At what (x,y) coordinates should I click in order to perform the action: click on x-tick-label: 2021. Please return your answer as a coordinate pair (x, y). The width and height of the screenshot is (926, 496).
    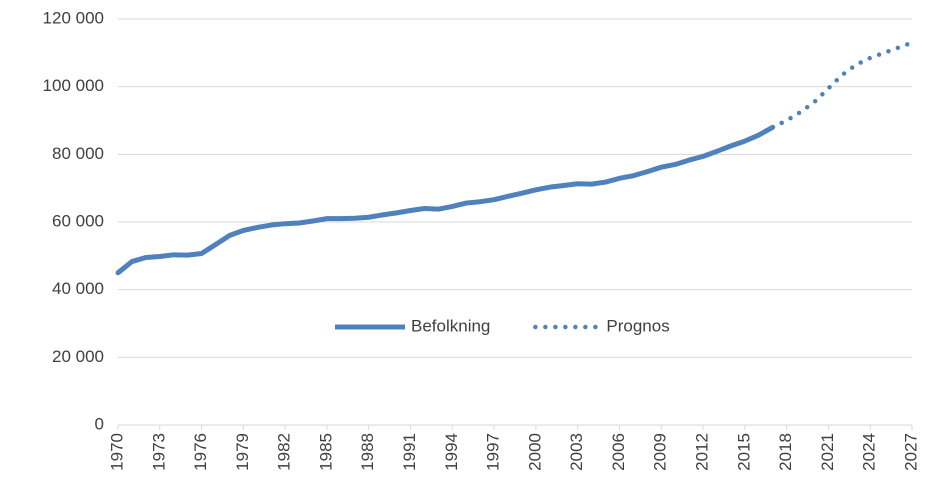
    Looking at the image, I should click on (827, 452).